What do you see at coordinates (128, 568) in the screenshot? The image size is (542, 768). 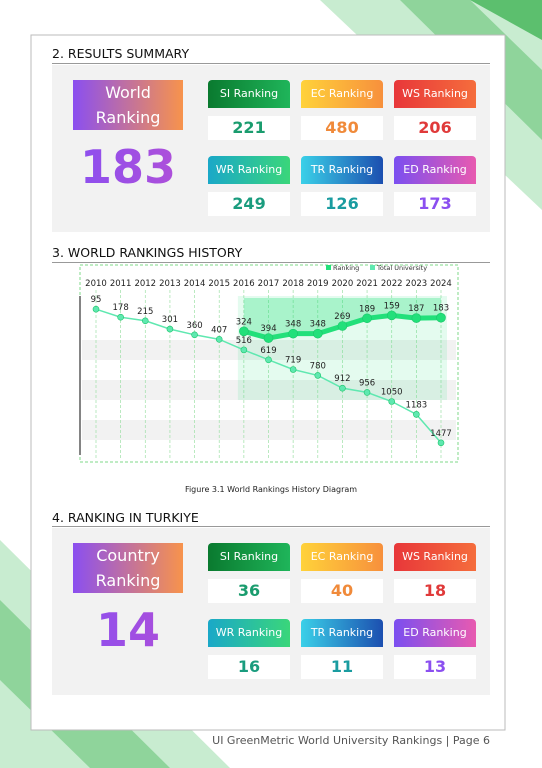 I see `main-label: Country Ranking` at bounding box center [128, 568].